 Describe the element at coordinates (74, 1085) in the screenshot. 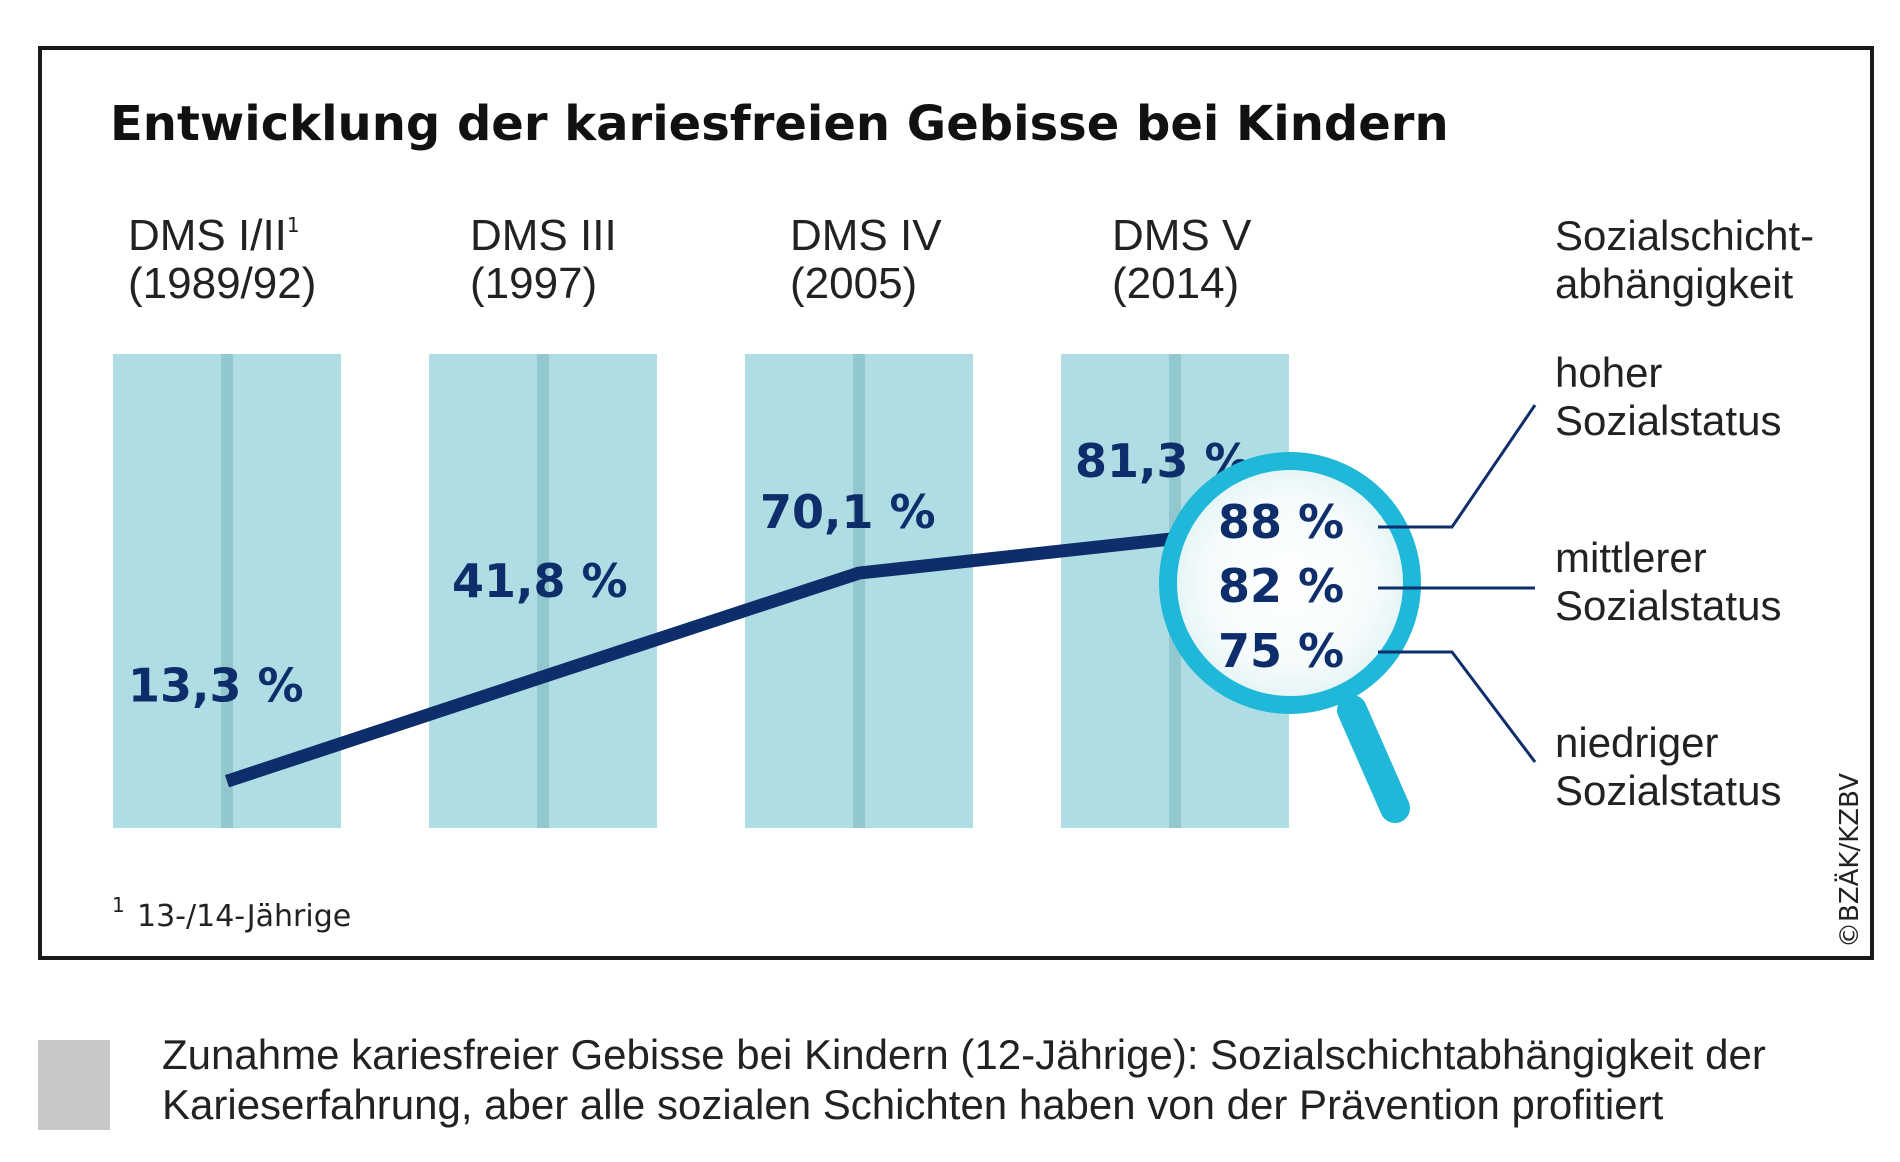

I see `caption-swatch` at that location.